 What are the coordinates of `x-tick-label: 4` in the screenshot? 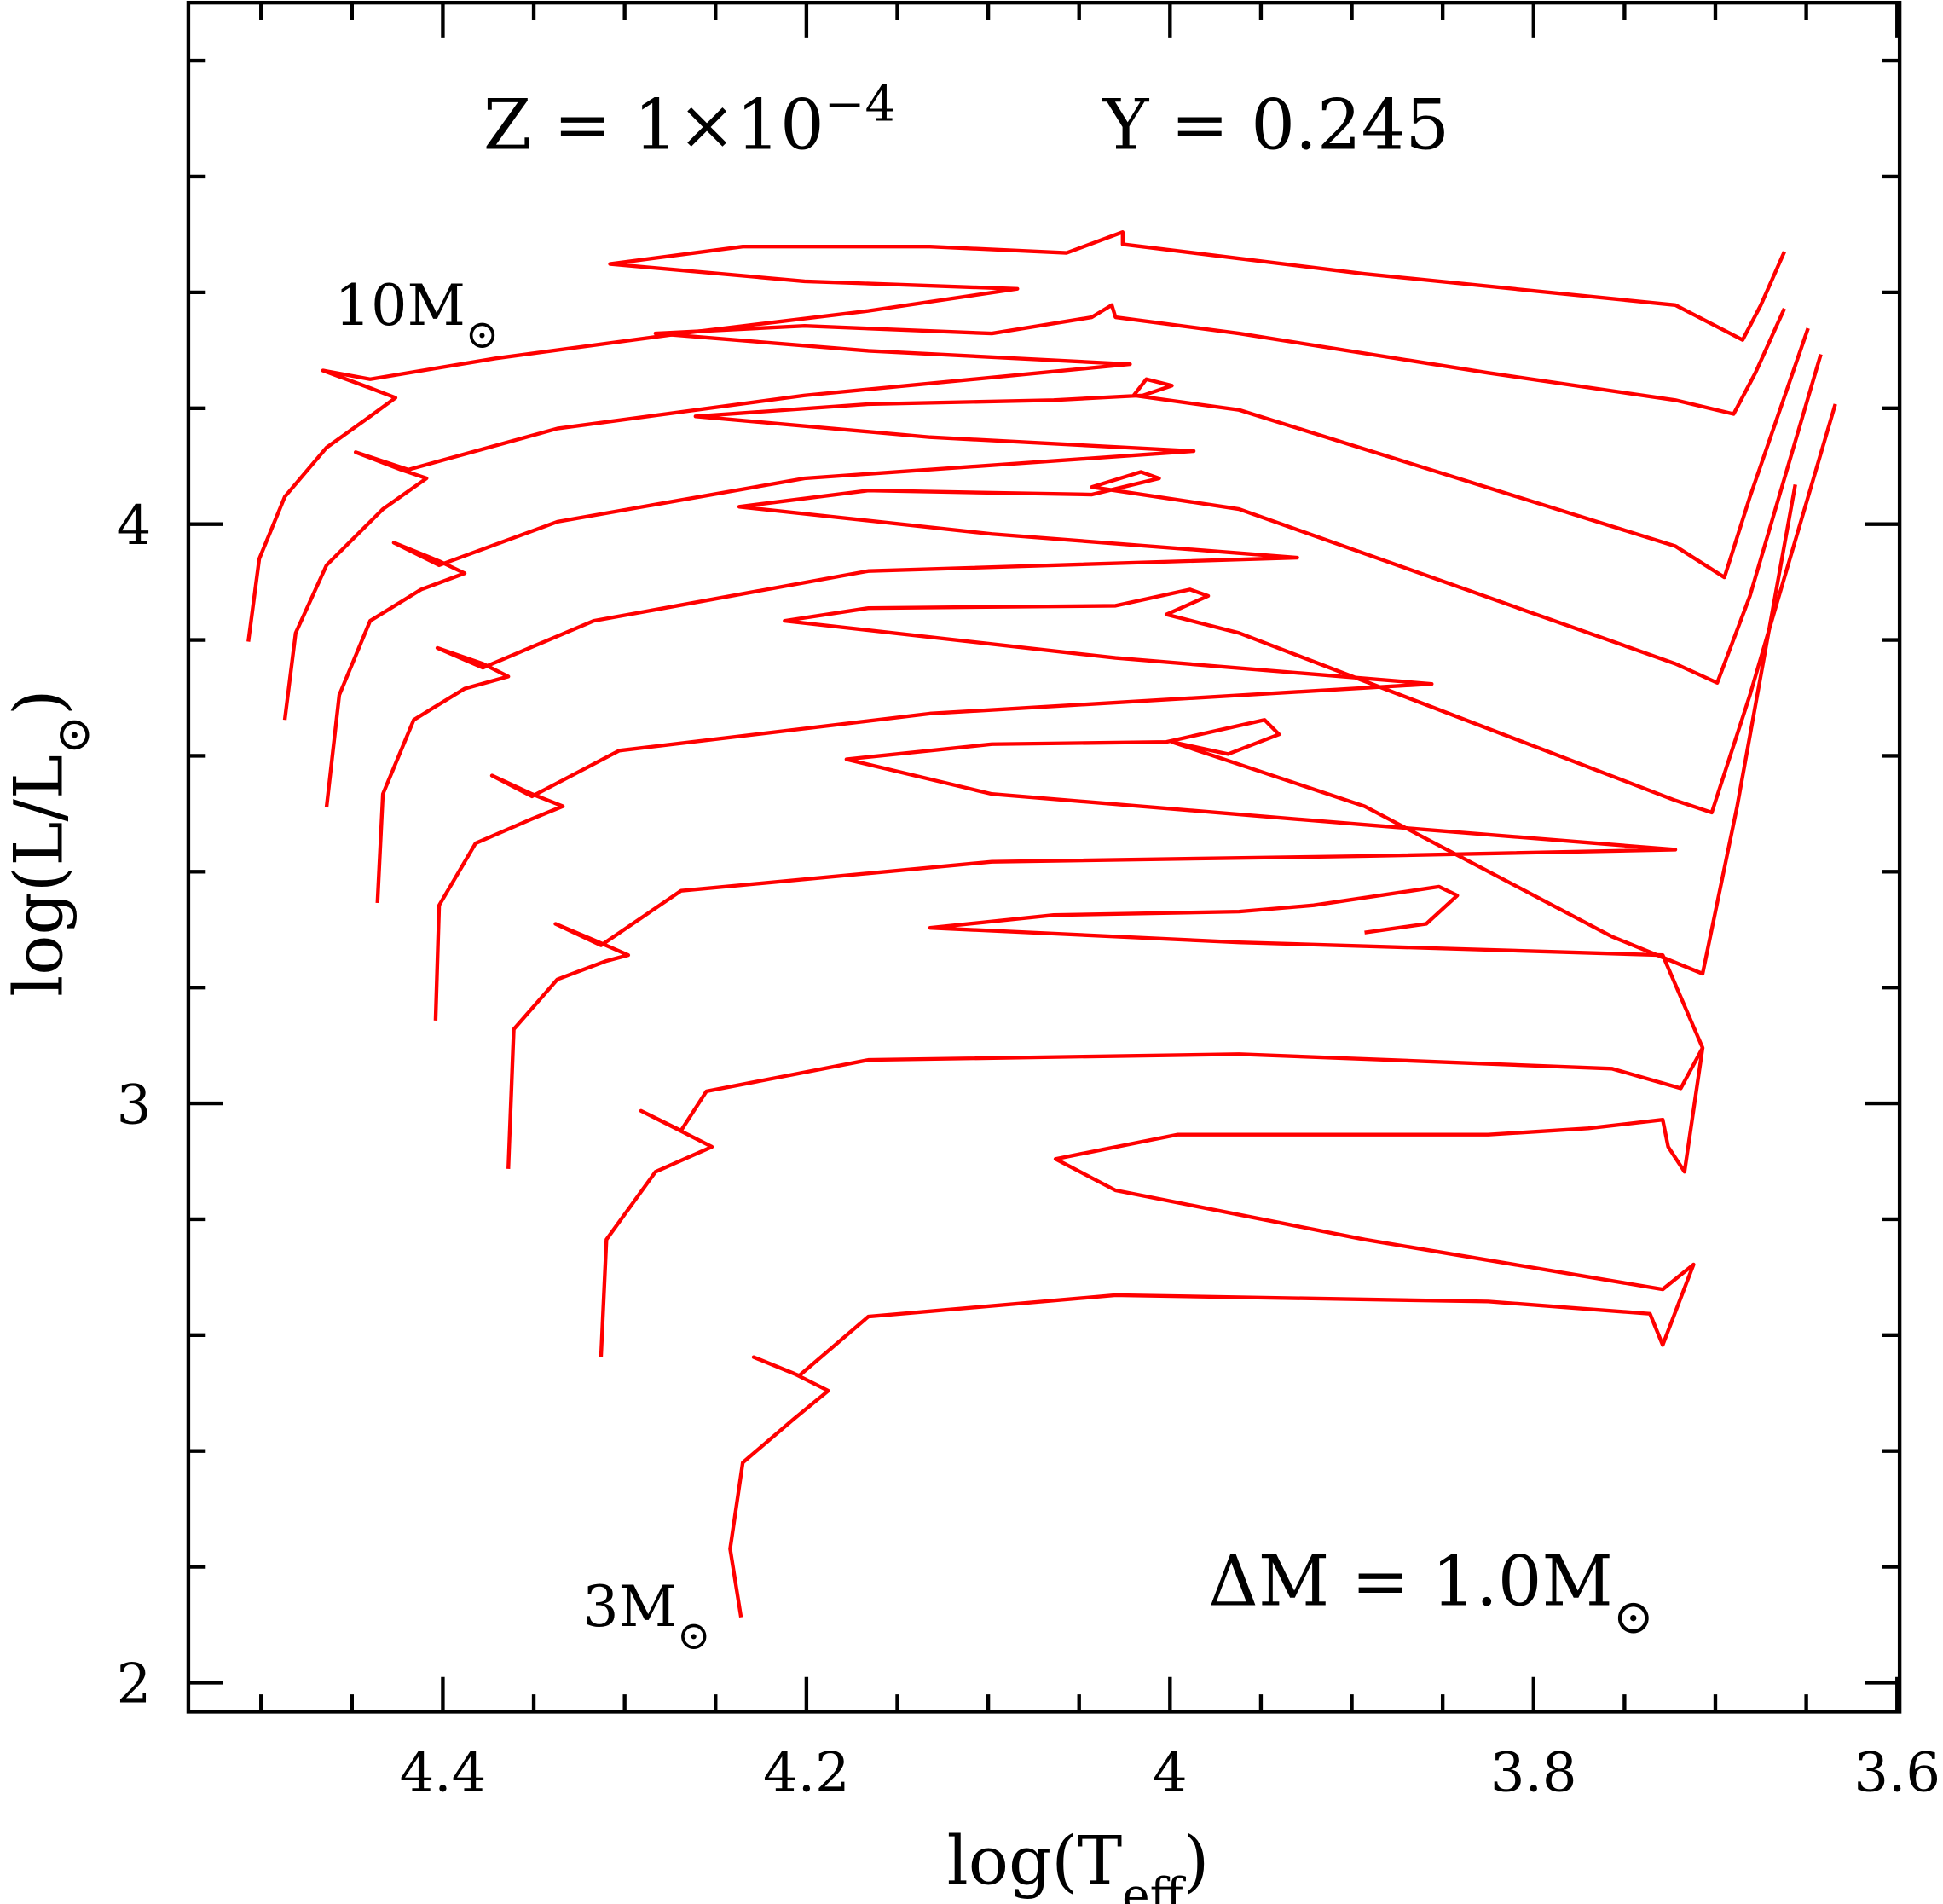 It's located at (1170, 1772).